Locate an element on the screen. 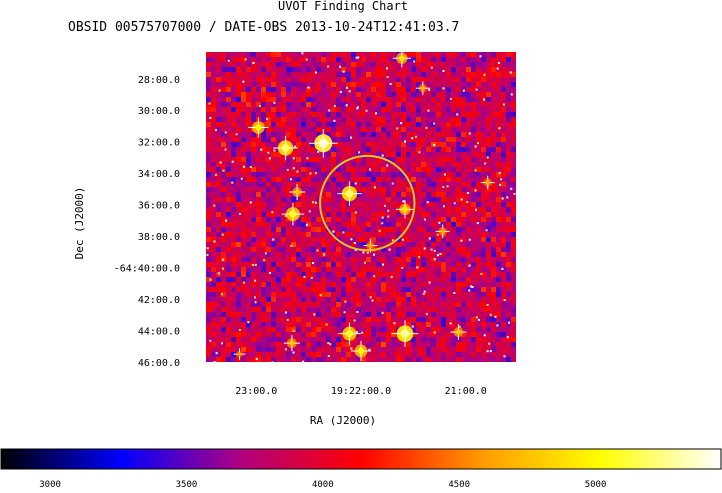  x-tick-label: 23:00.0 is located at coordinates (256, 391).